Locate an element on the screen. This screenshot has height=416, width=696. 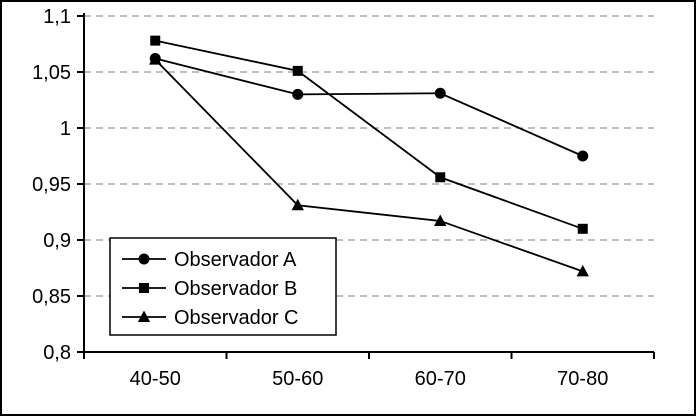
x-tick-label: 50-60 is located at coordinates (297, 379).